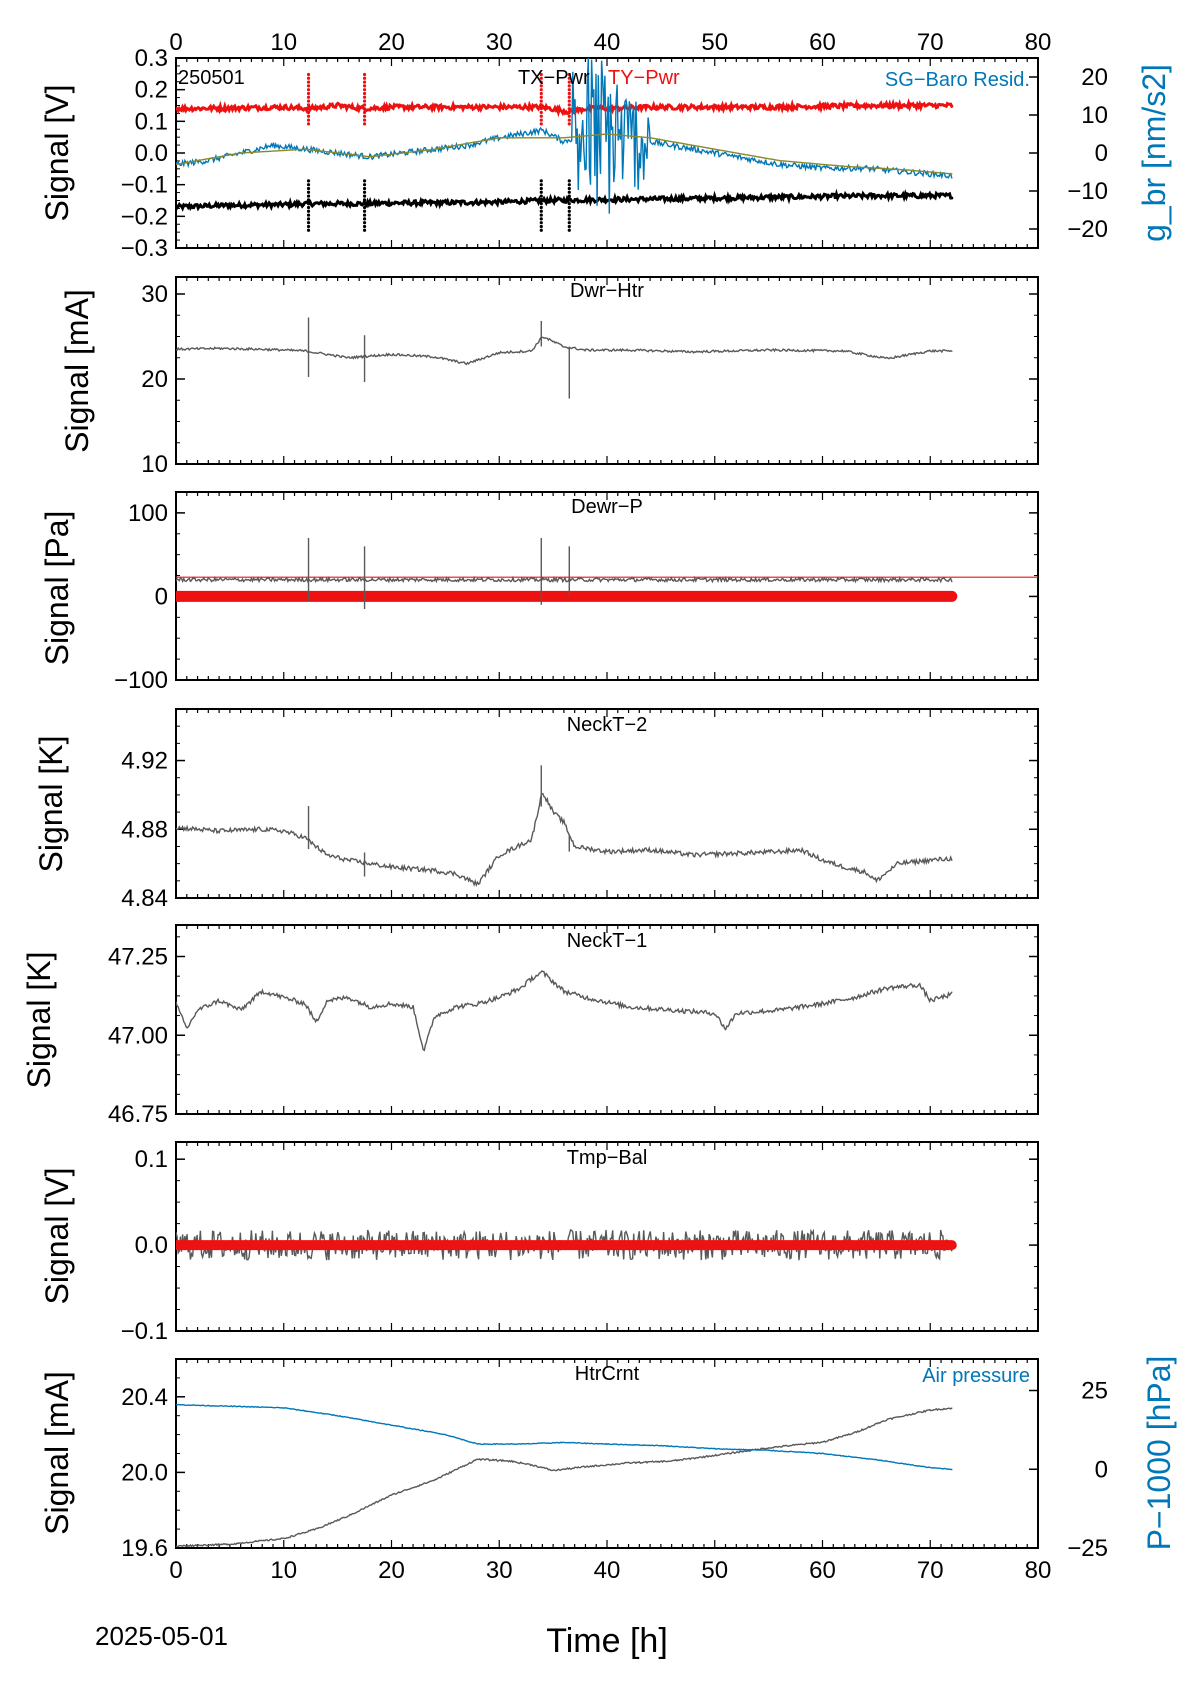 The image size is (1190, 1684). What do you see at coordinates (554, 78) in the screenshot?
I see `panel-1-title-tx: TX−Pwr` at bounding box center [554, 78].